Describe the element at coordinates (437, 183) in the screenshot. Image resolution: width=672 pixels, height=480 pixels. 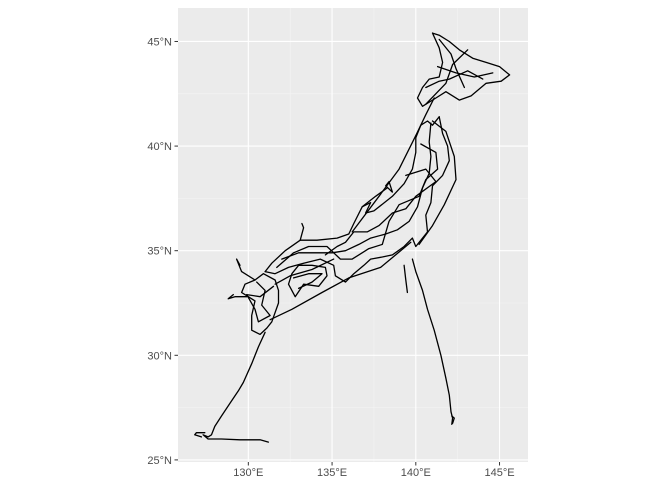
I see `network-line-ferry-pacific-east` at that location.